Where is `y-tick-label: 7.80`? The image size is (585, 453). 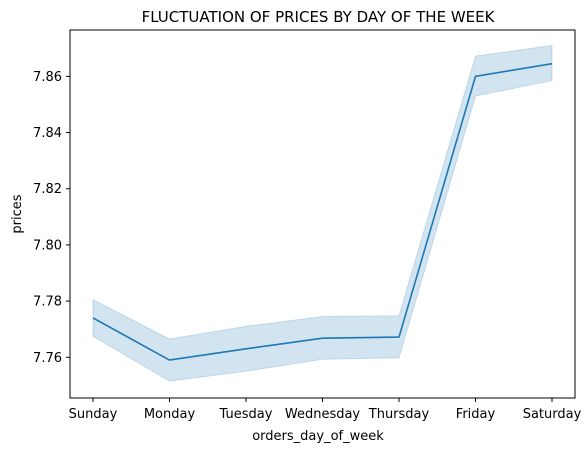
y-tick-label: 7.80 is located at coordinates (47, 245).